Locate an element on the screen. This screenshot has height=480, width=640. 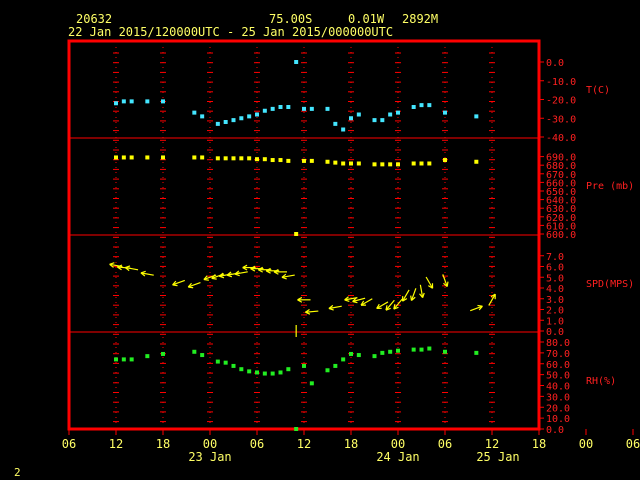
y-tick-label: 10.0 is located at coordinates (558, 419).